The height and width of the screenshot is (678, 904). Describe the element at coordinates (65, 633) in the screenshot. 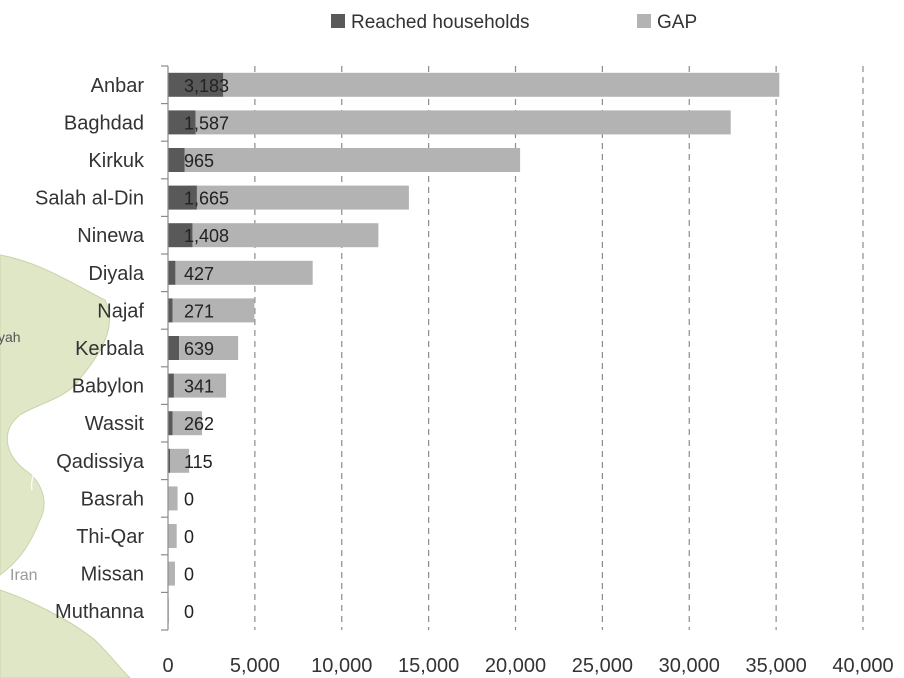

I see `map-land-shape-bottom` at that location.